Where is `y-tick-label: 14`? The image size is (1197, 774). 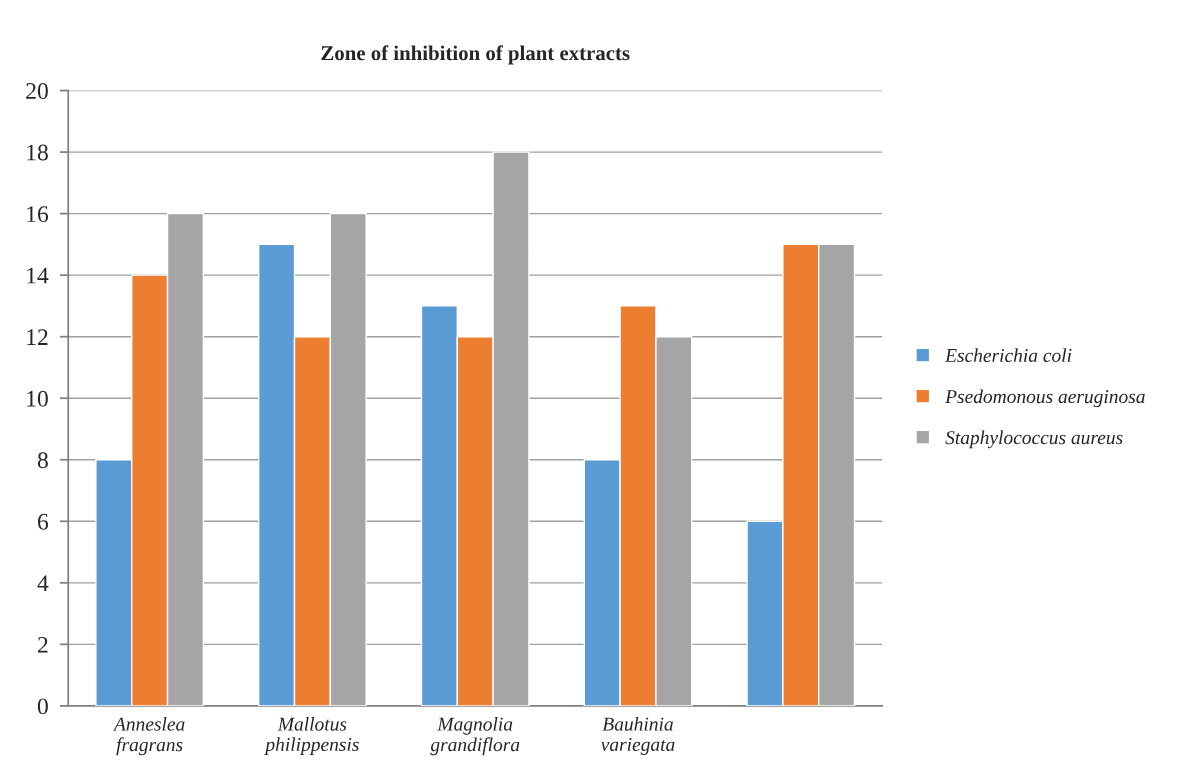
y-tick-label: 14 is located at coordinates (38, 275).